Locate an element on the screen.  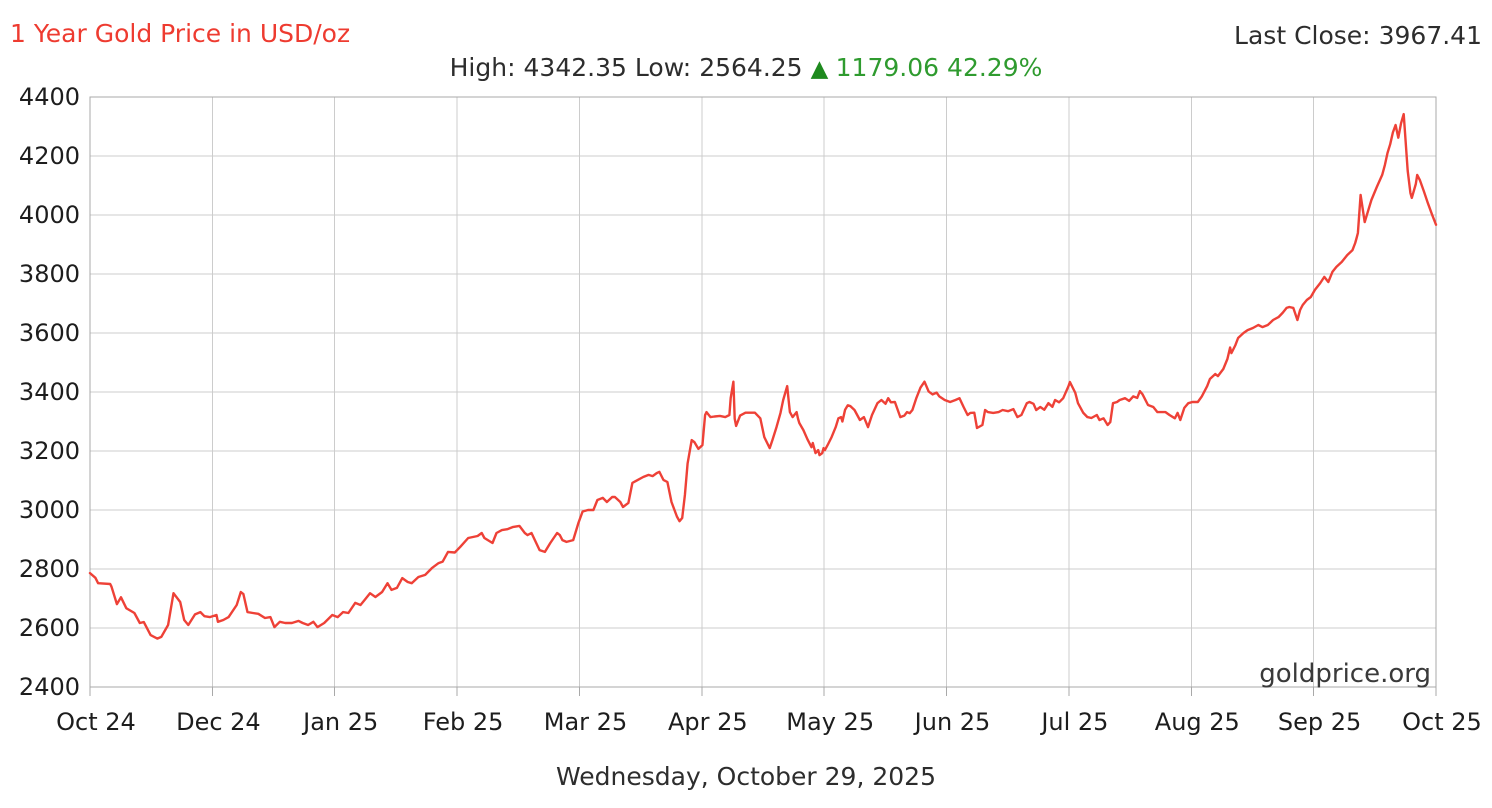
y-tick-label: 2400 is located at coordinates (49, 687).